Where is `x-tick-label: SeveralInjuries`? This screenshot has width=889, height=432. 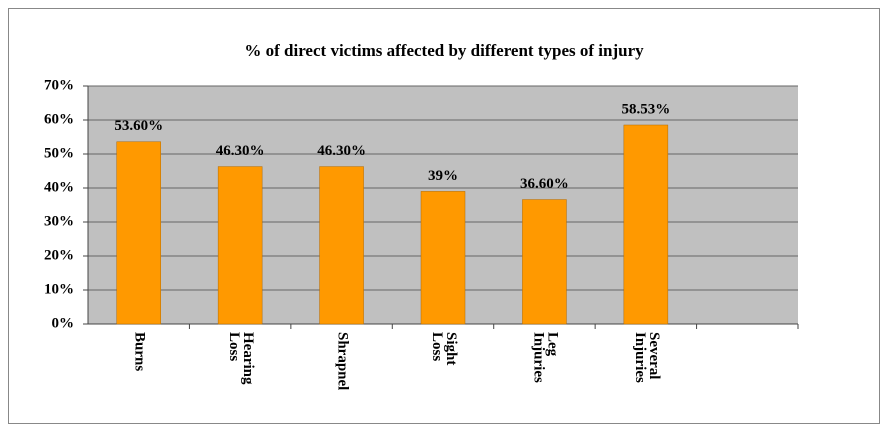 x-tick-label: SeveralInjuries is located at coordinates (646, 357).